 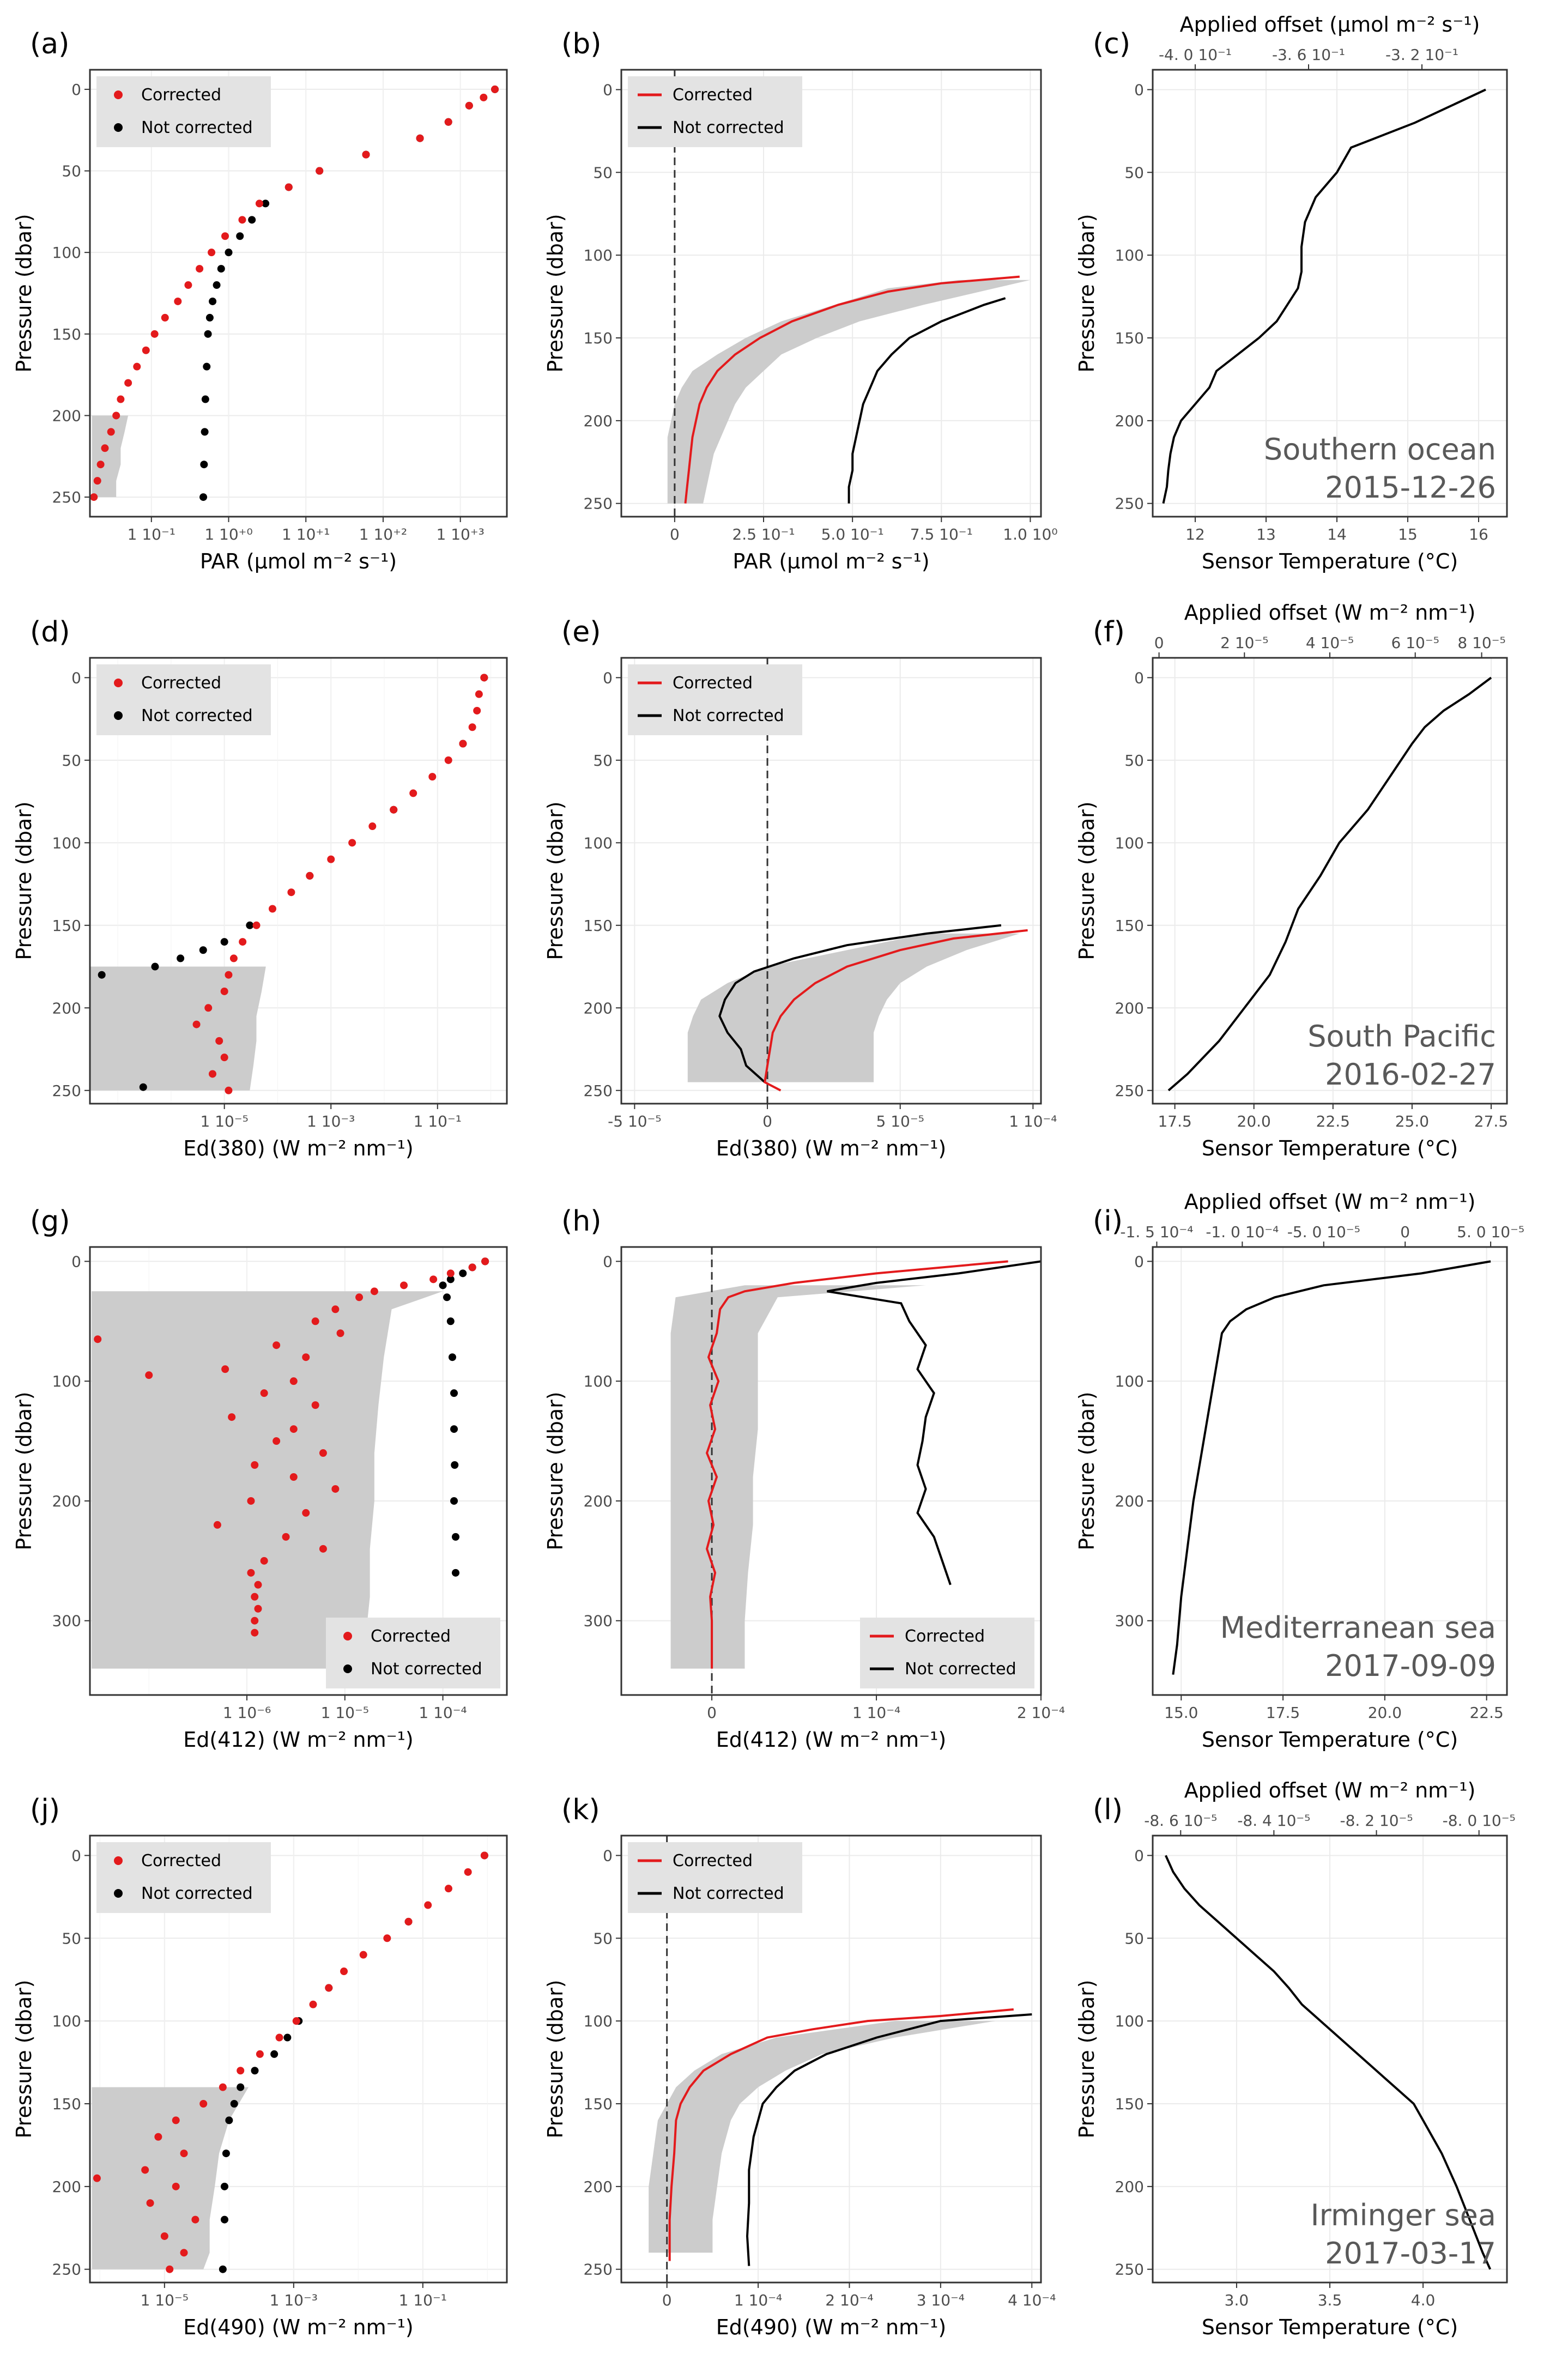 What do you see at coordinates (581, 632) in the screenshot?
I see `panel-label: (e)` at bounding box center [581, 632].